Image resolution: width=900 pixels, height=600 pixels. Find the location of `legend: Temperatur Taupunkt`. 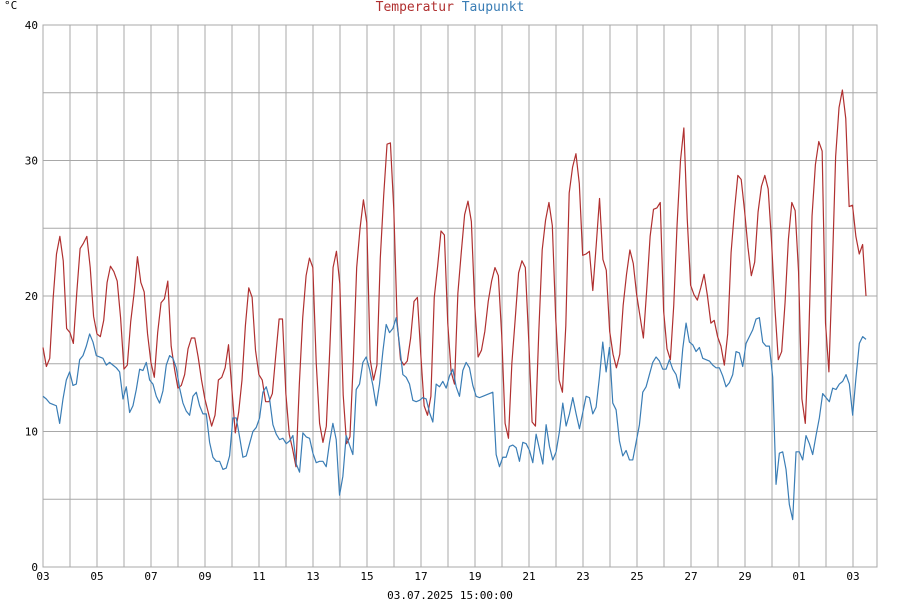

legend: Temperatur Taupunkt is located at coordinates (450, 7).